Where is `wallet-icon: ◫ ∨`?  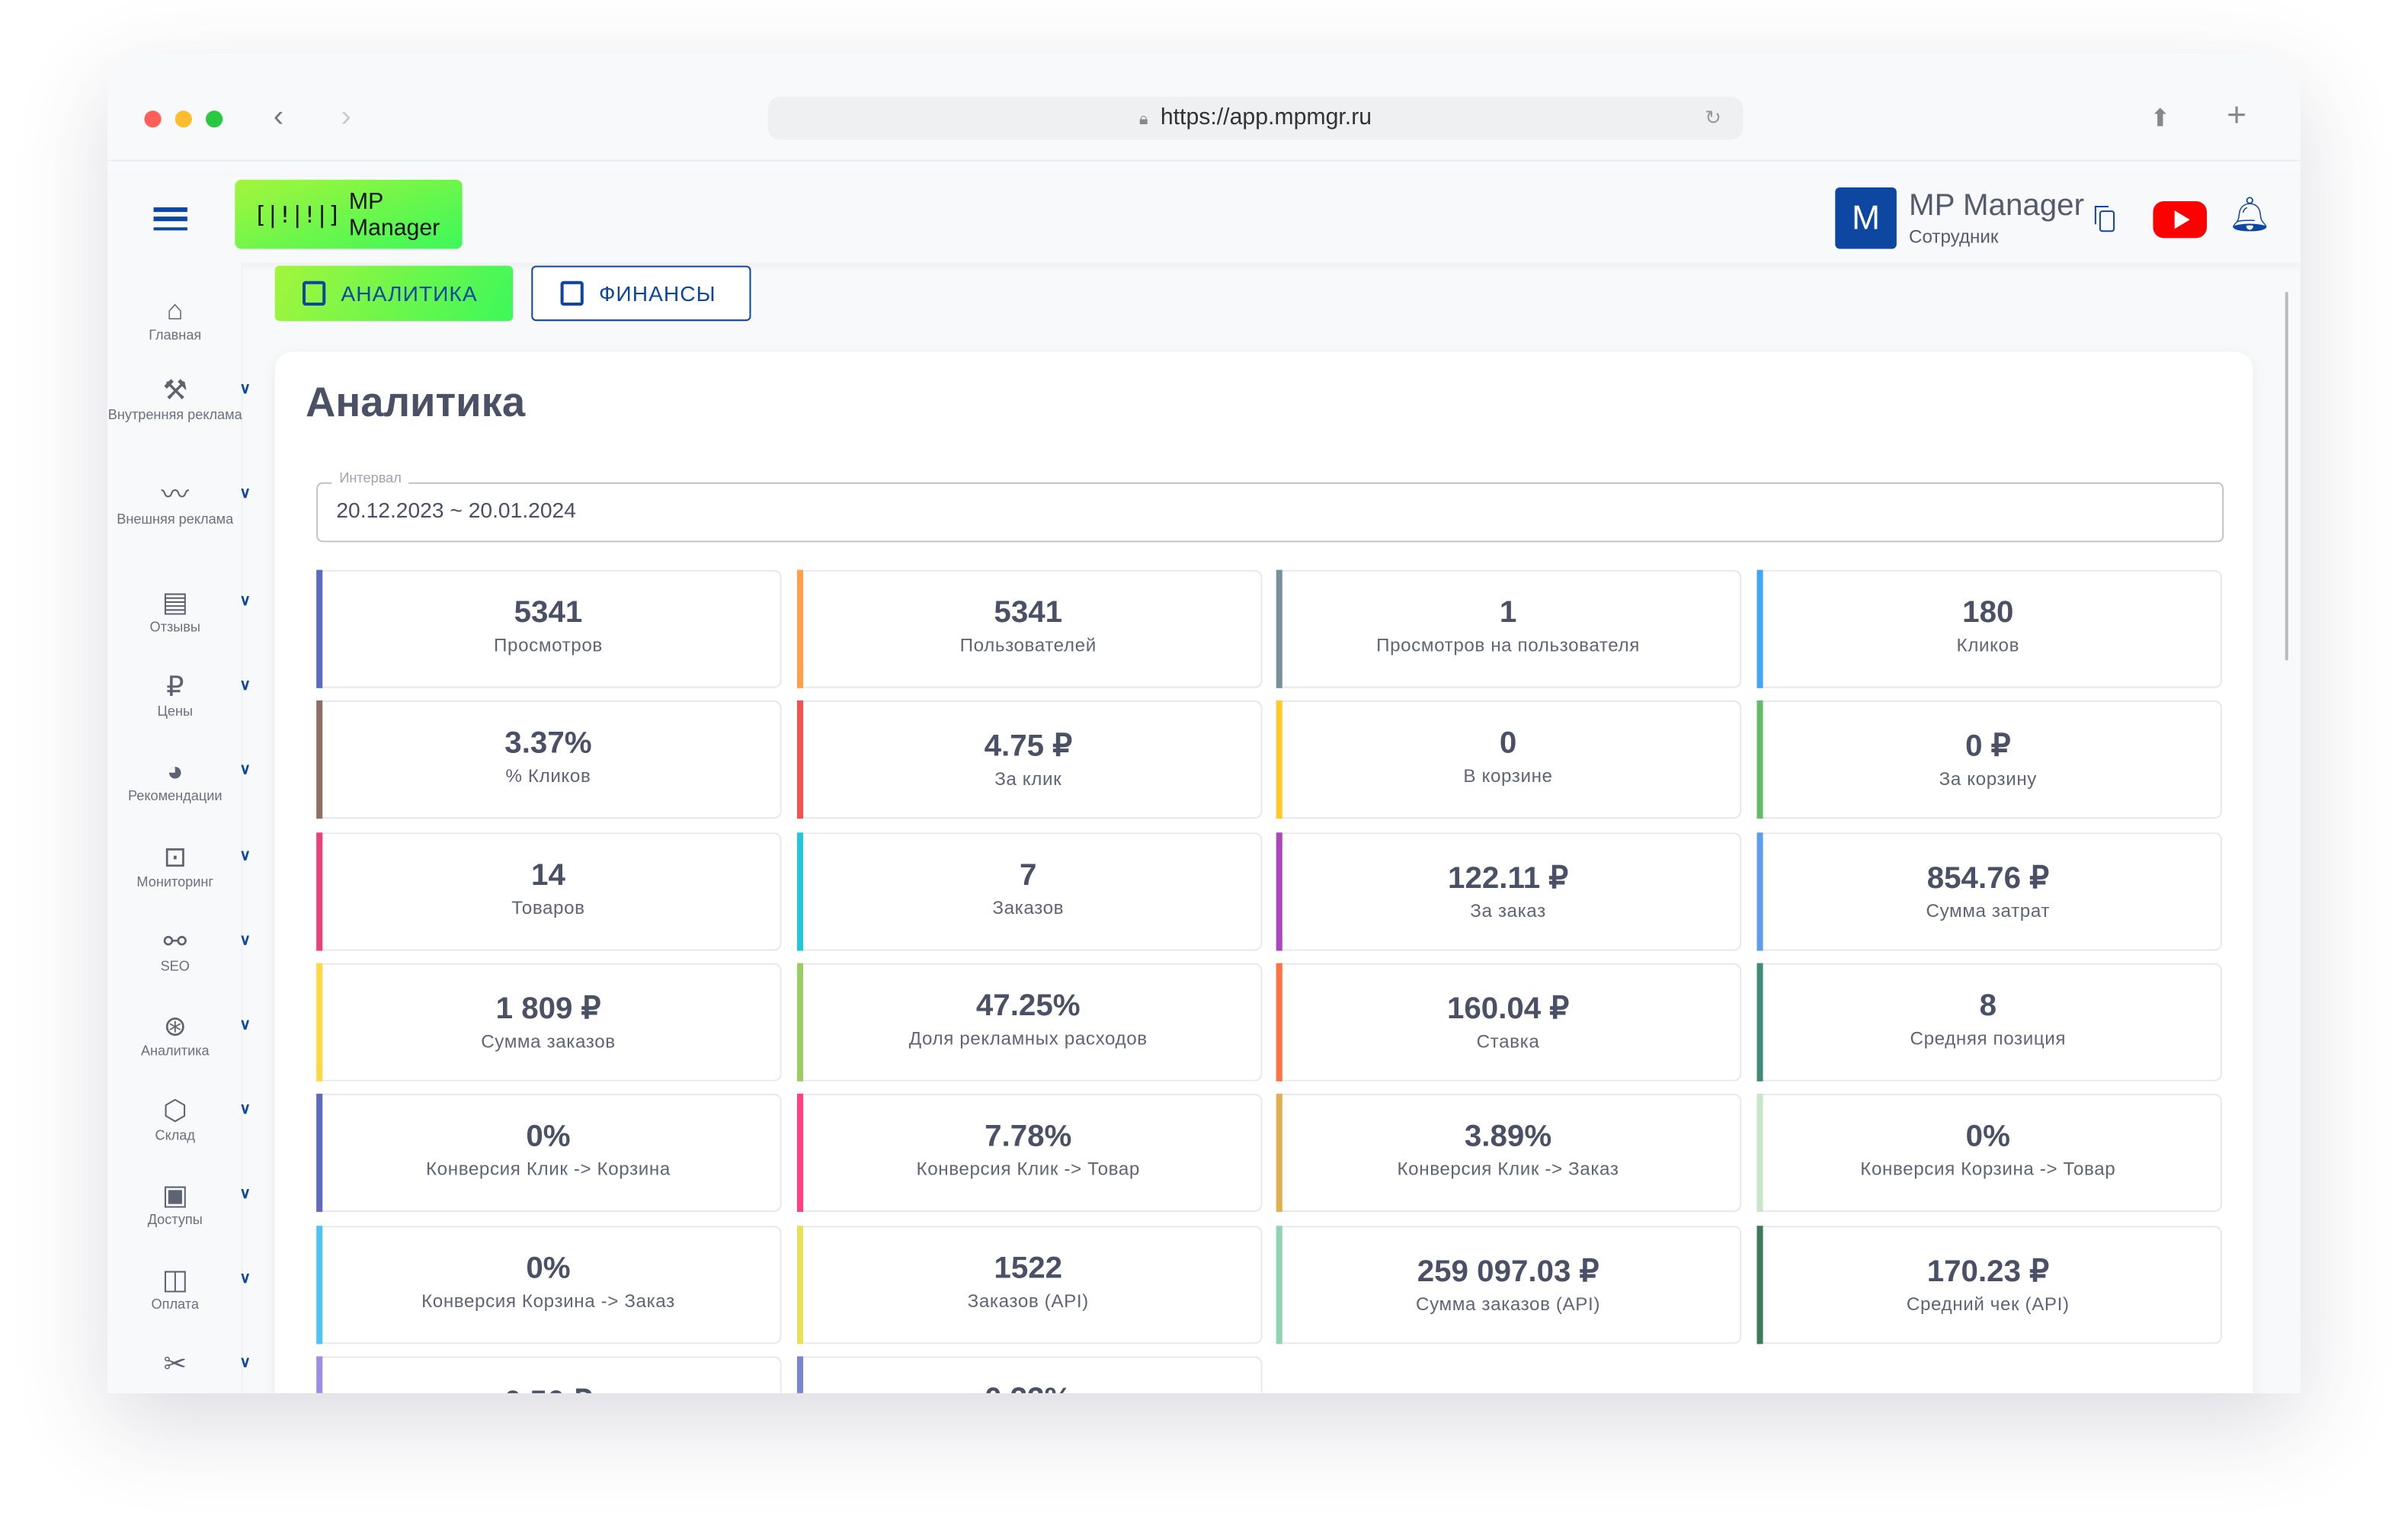 wallet-icon: ◫ ∨ is located at coordinates (201, 1279).